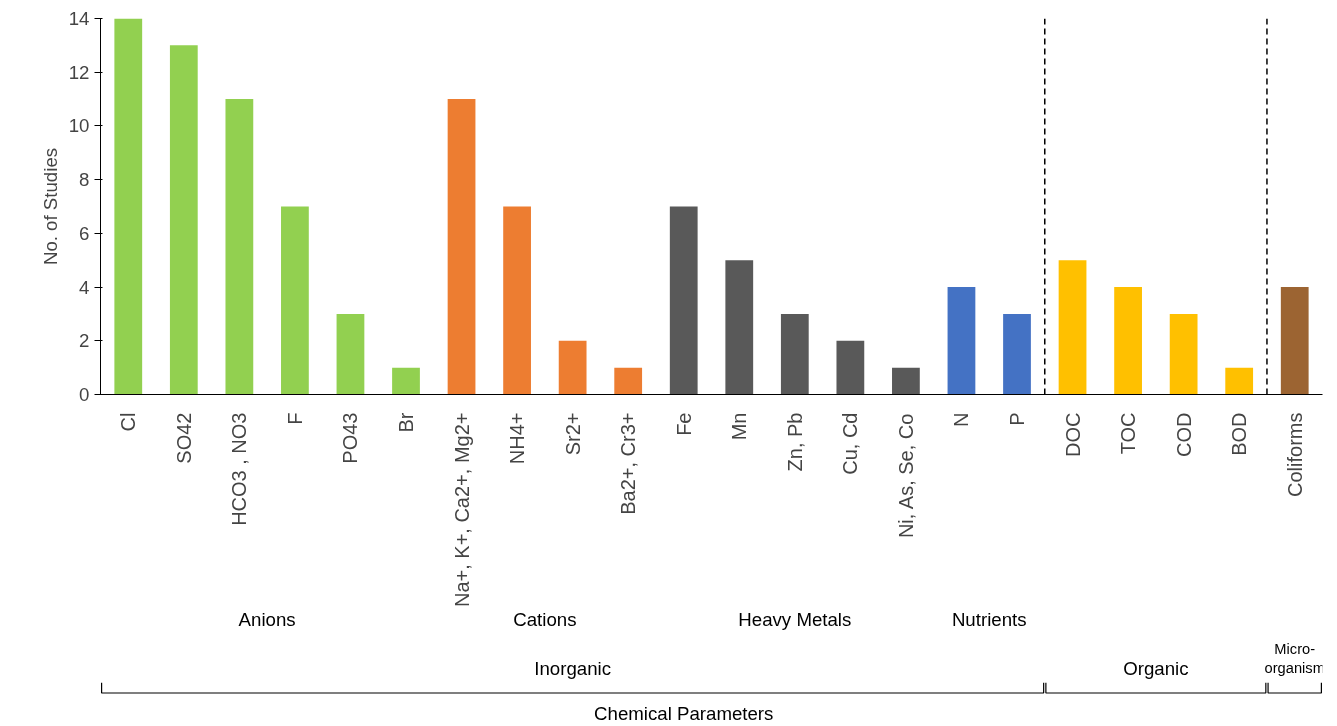 Image resolution: width=1337 pixels, height=726 pixels. I want to click on x-tick-label: F, so click(294, 418).